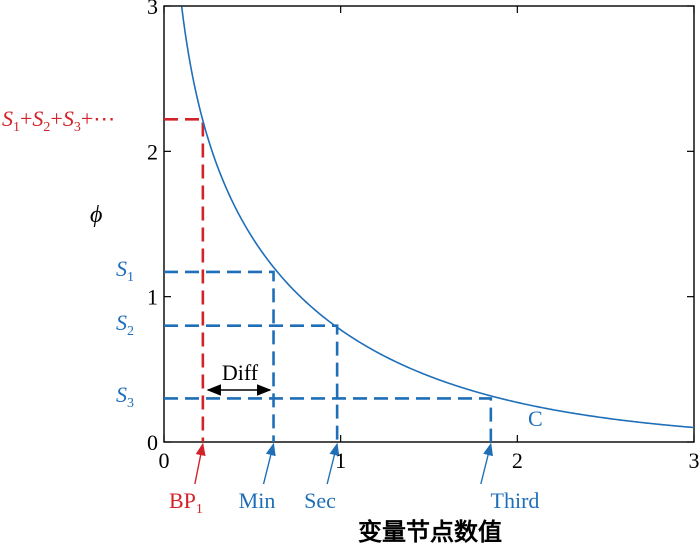 The width and height of the screenshot is (700, 551). I want to click on x-tick-label: 3, so click(694, 460).